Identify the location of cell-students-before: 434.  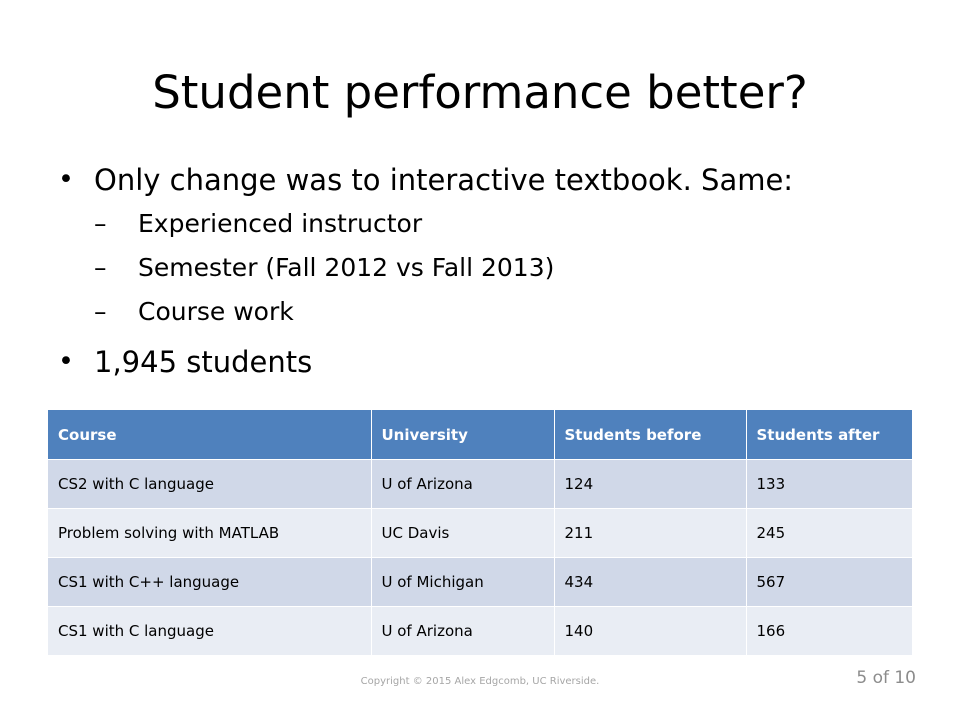
(650, 582).